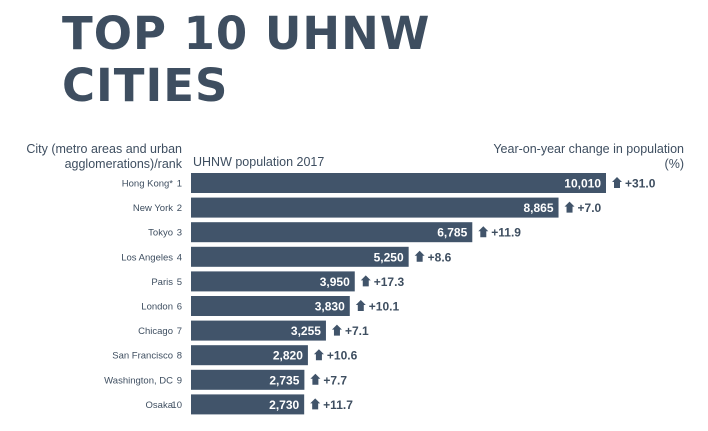 This screenshot has width=708, height=431. Describe the element at coordinates (179, 307) in the screenshot. I see `rank-label: 6` at that location.